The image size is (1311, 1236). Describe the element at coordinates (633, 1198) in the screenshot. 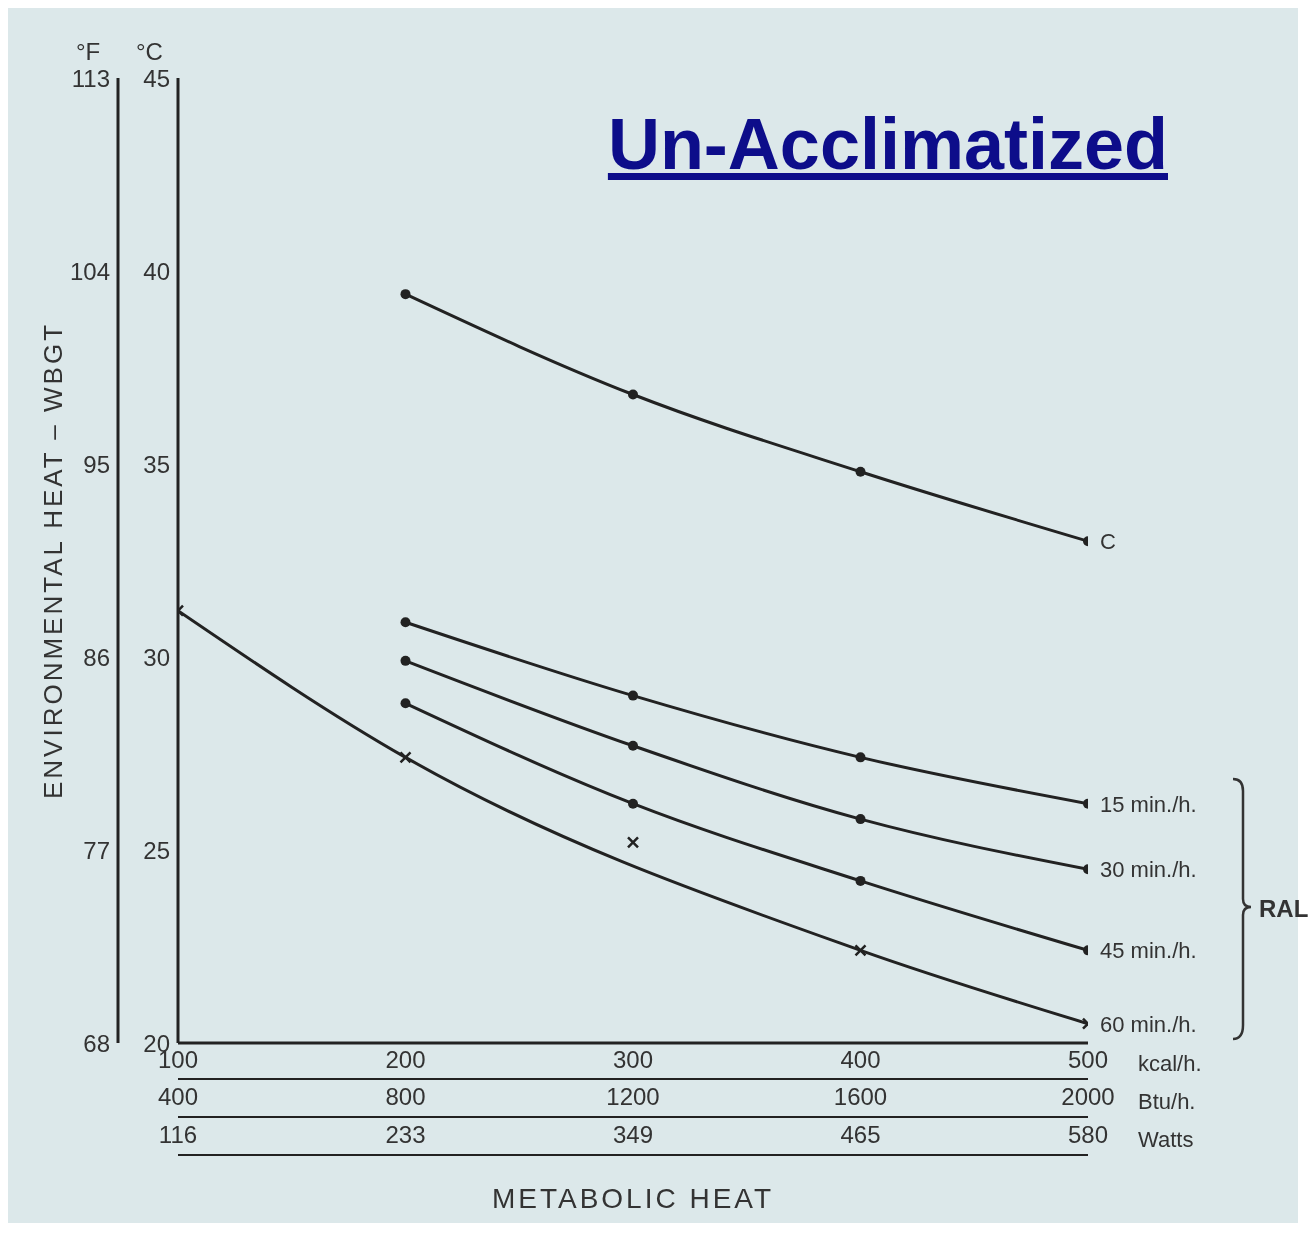

I see `x-axis-title: METABOLIC HEAT` at that location.